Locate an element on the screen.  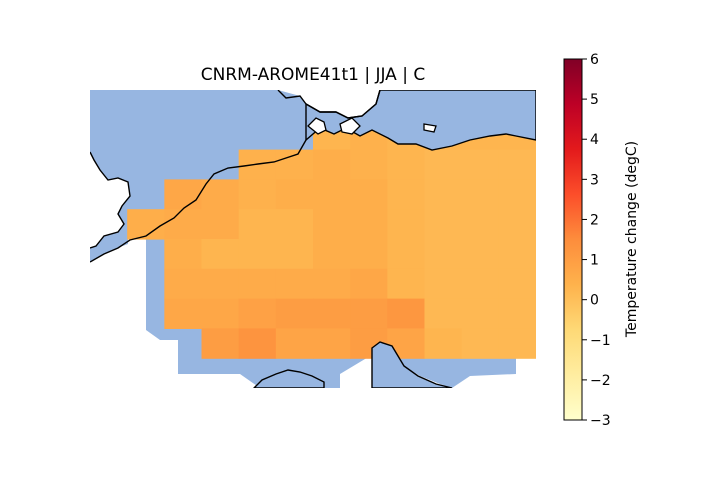
colorbar-tick-label: −3 is located at coordinates (600, 421).